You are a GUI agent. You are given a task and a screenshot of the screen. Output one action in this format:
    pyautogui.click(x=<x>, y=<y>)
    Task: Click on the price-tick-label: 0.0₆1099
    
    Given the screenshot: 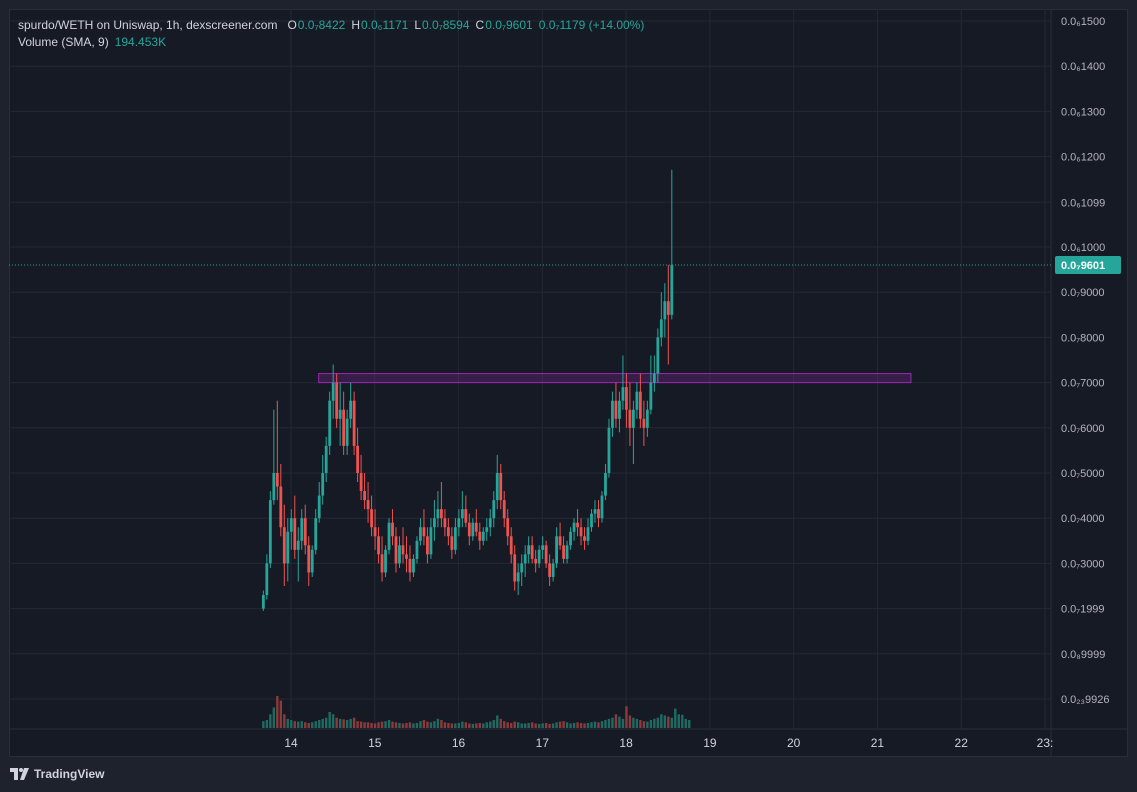 What is the action you would take?
    pyautogui.click(x=1083, y=203)
    